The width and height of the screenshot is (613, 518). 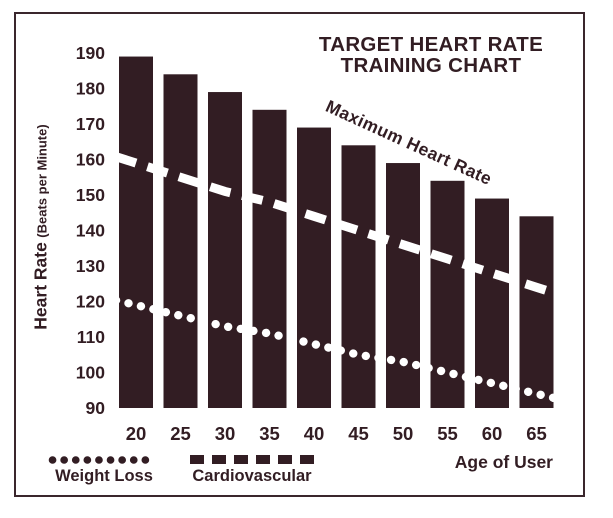 I want to click on y-tick-label-120: 120, so click(x=90, y=302).